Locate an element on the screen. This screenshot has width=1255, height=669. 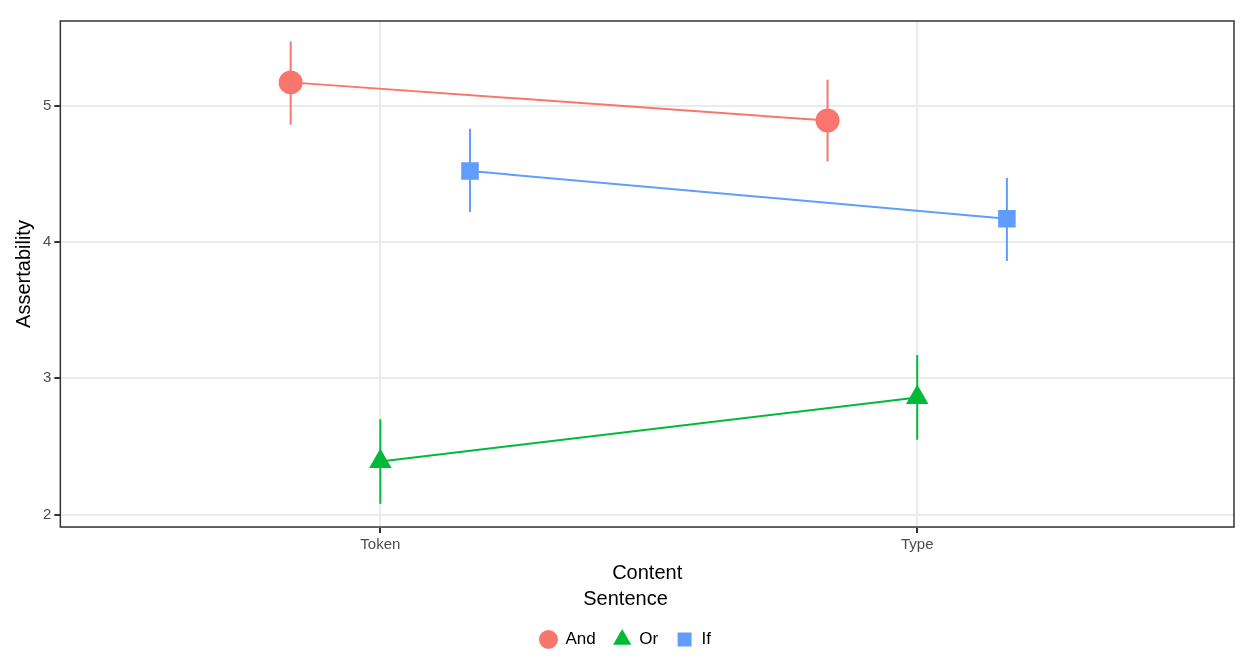
legend-label: And is located at coordinates (580, 639).